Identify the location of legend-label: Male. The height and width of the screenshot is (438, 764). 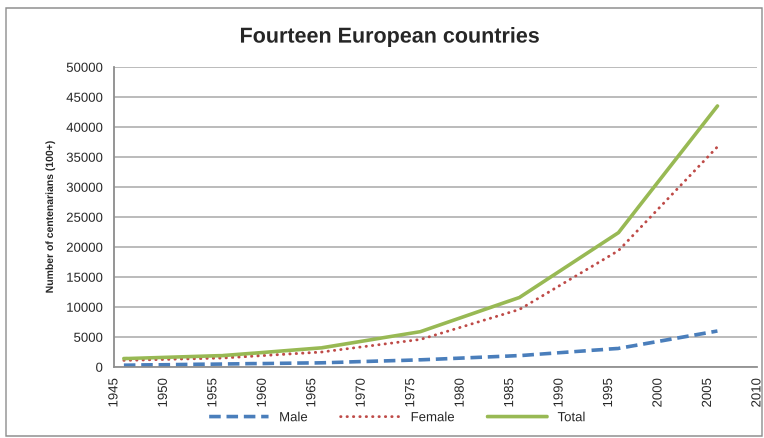
(294, 417).